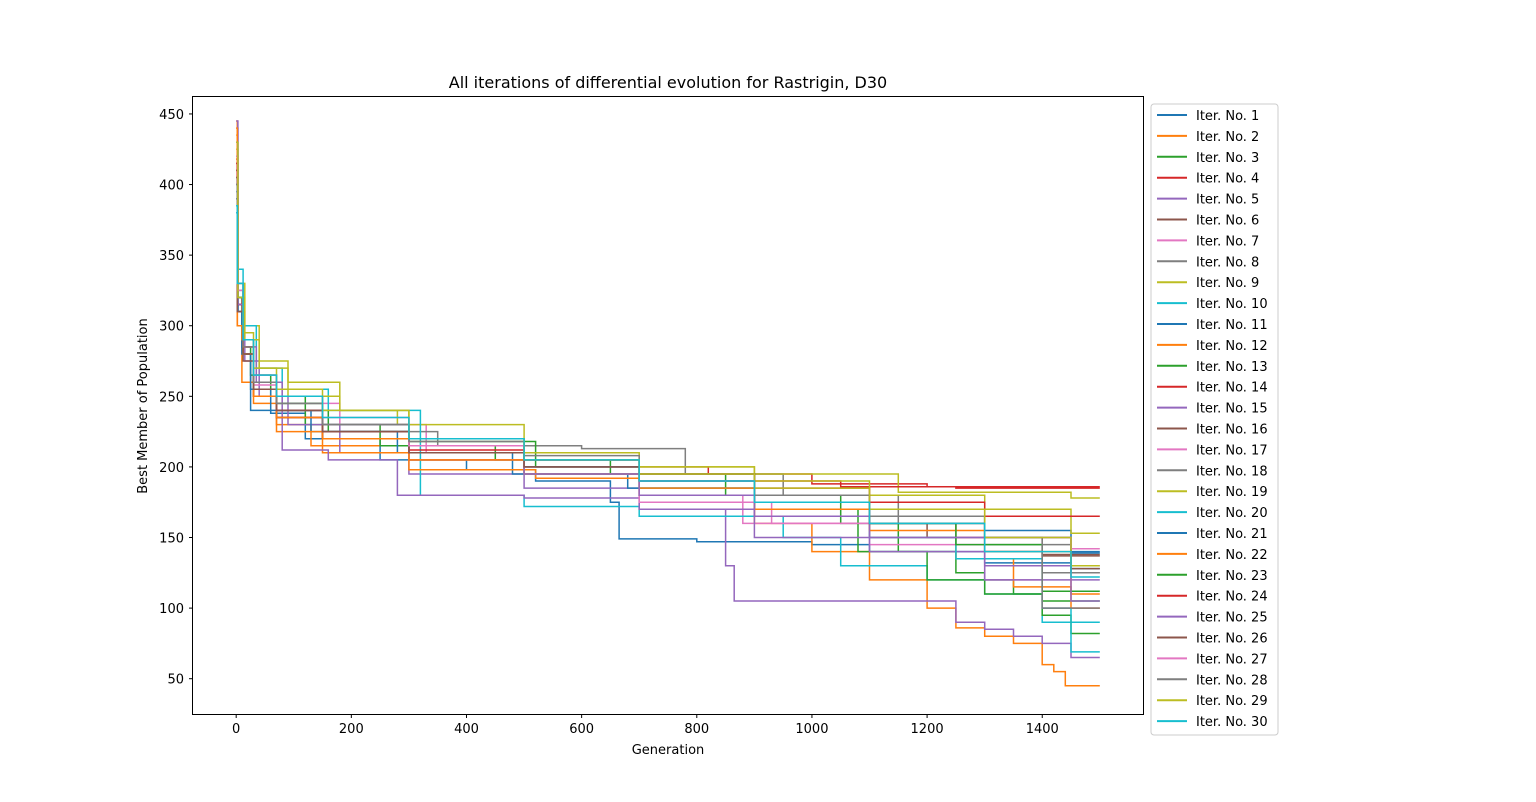 The image size is (1536, 802). I want to click on legend-label: Iter. No. 20, so click(1232, 513).